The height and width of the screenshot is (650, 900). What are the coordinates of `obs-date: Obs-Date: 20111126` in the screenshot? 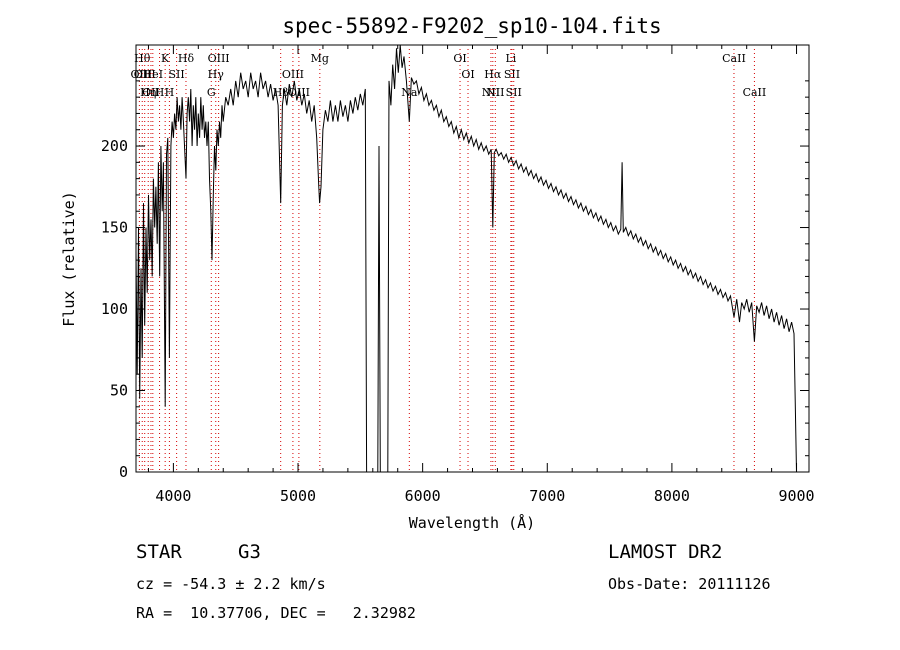 It's located at (689, 584).